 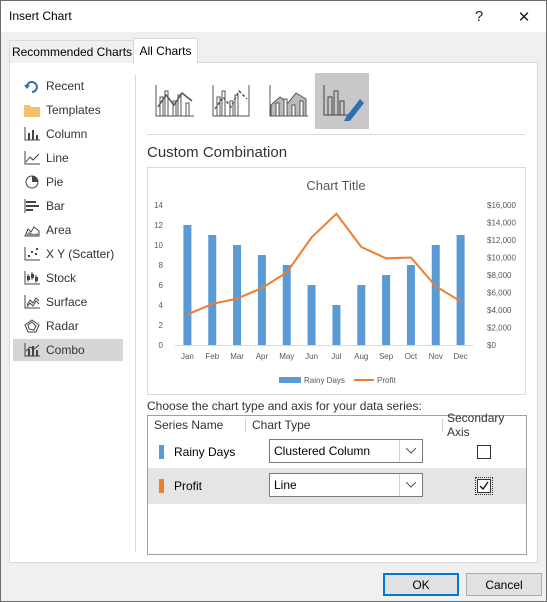 What do you see at coordinates (32, 182) in the screenshot?
I see `pie-chart-icon` at bounding box center [32, 182].